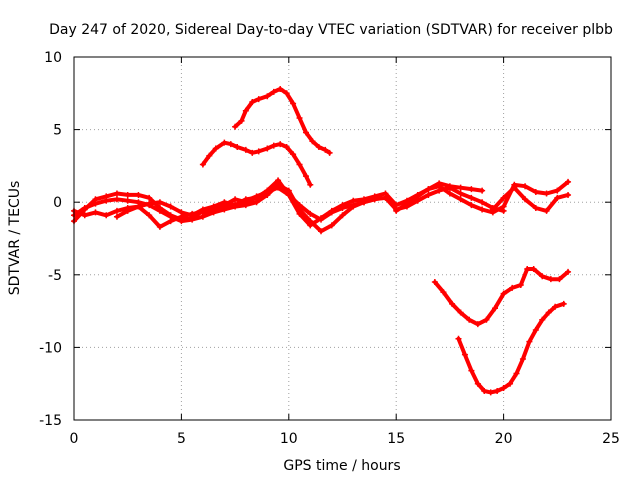  What do you see at coordinates (504, 439) in the screenshot?
I see `x-tick-label: 20` at bounding box center [504, 439].